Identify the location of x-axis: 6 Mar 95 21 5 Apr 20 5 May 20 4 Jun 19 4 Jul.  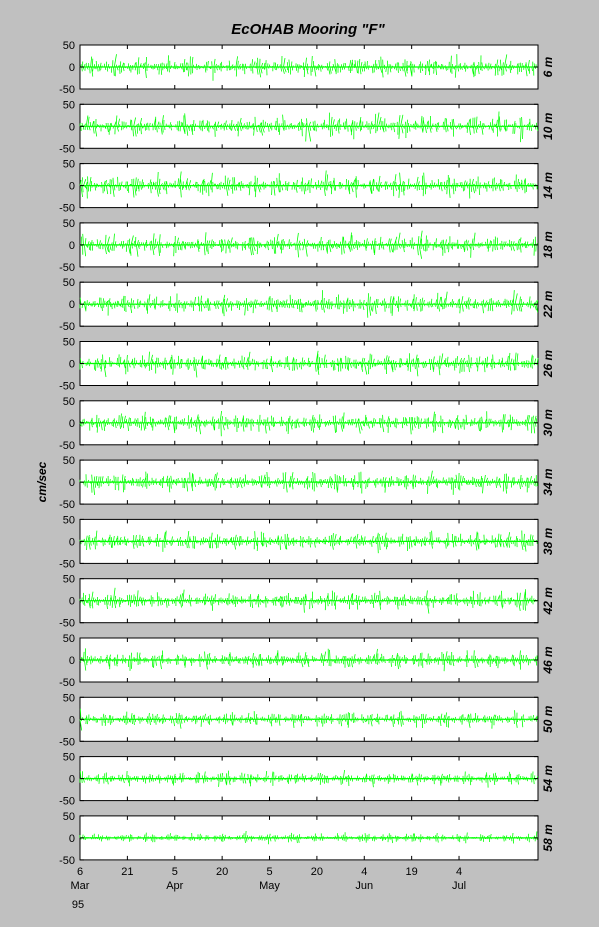
(269, 888).